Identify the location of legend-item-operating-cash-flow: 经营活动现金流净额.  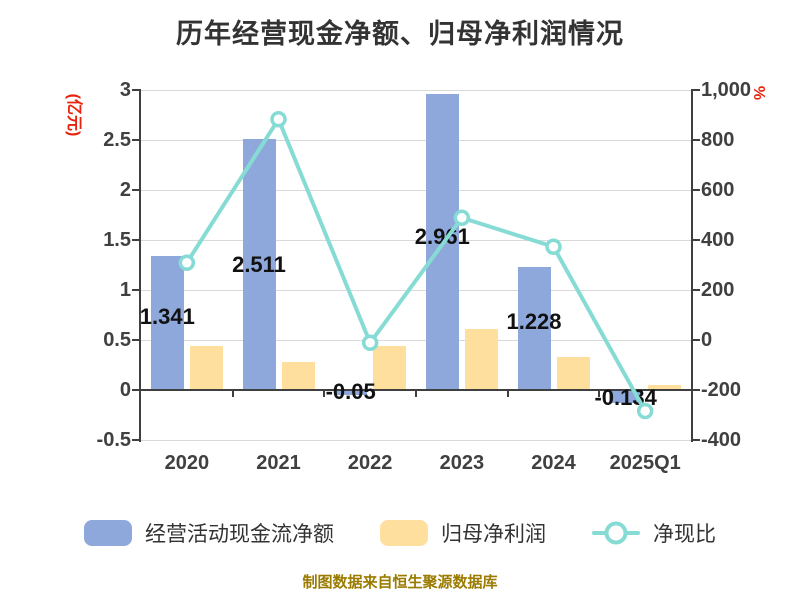
(209, 533).